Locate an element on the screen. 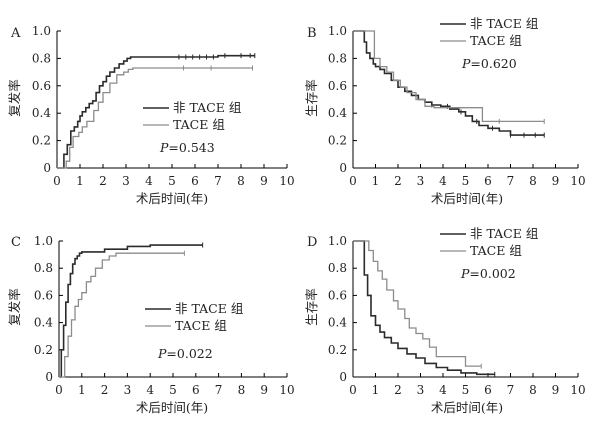  p-number: =0.002 is located at coordinates (492, 273).